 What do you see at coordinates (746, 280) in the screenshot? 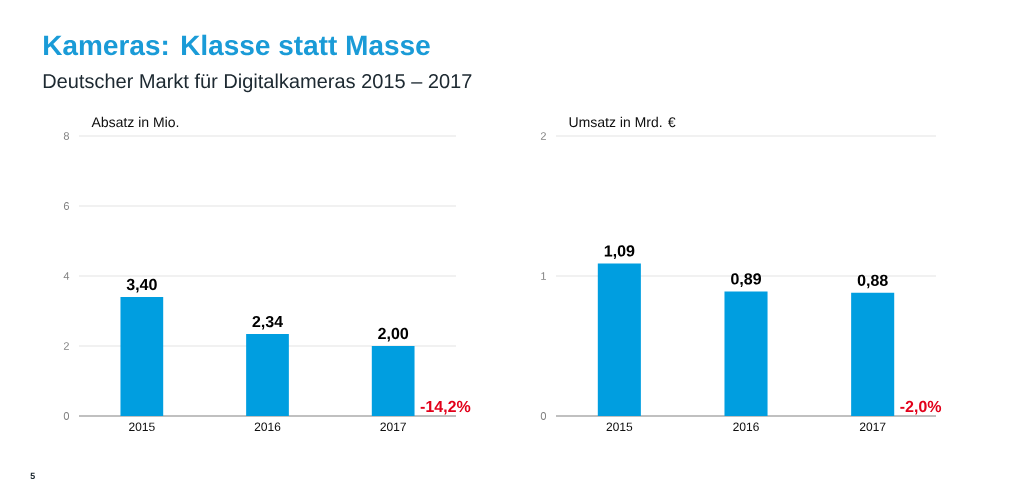
I see `data-label: 0,89` at bounding box center [746, 280].